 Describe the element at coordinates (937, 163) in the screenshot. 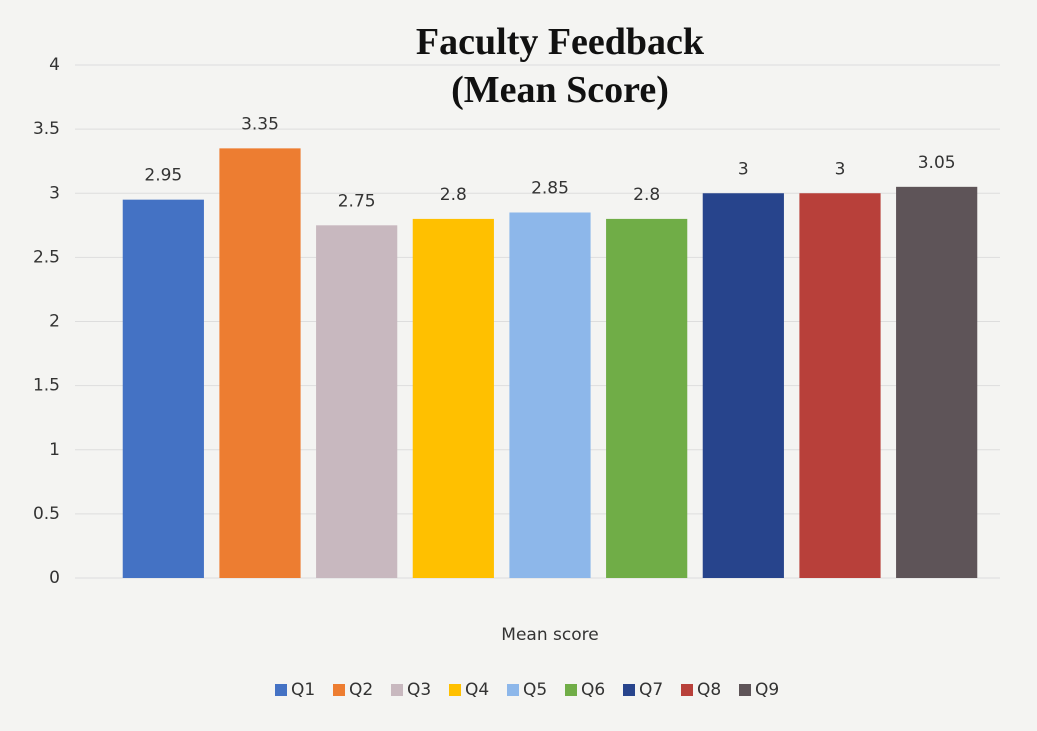

I see `data-label: 3.05` at that location.